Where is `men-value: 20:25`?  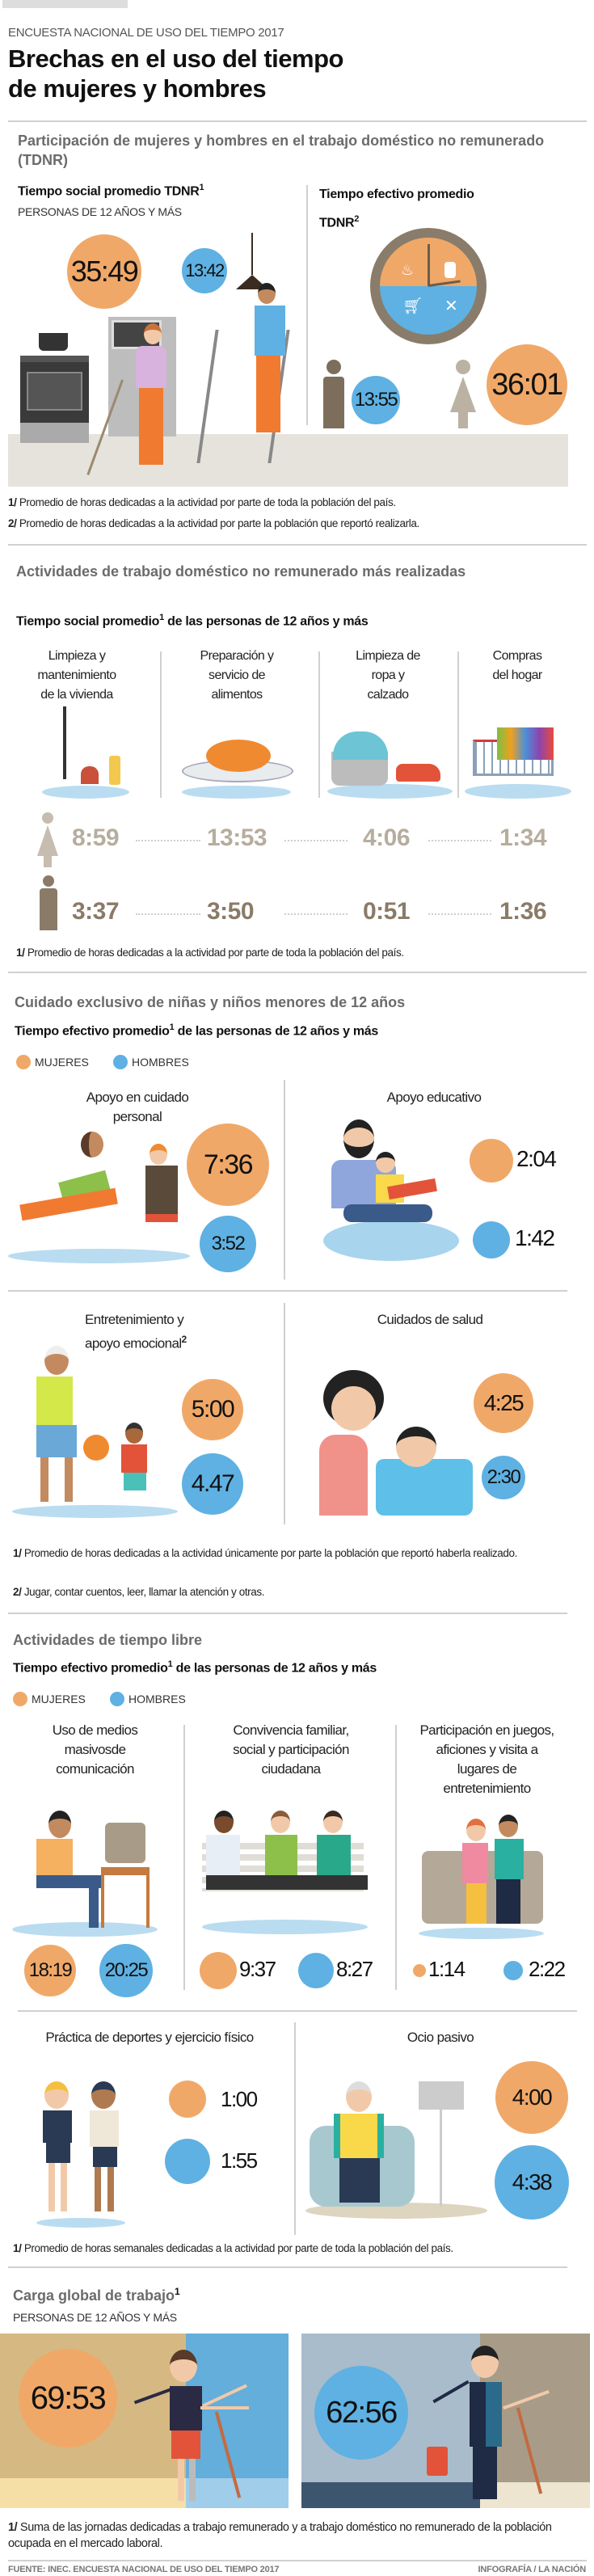 men-value: 20:25 is located at coordinates (126, 1970).